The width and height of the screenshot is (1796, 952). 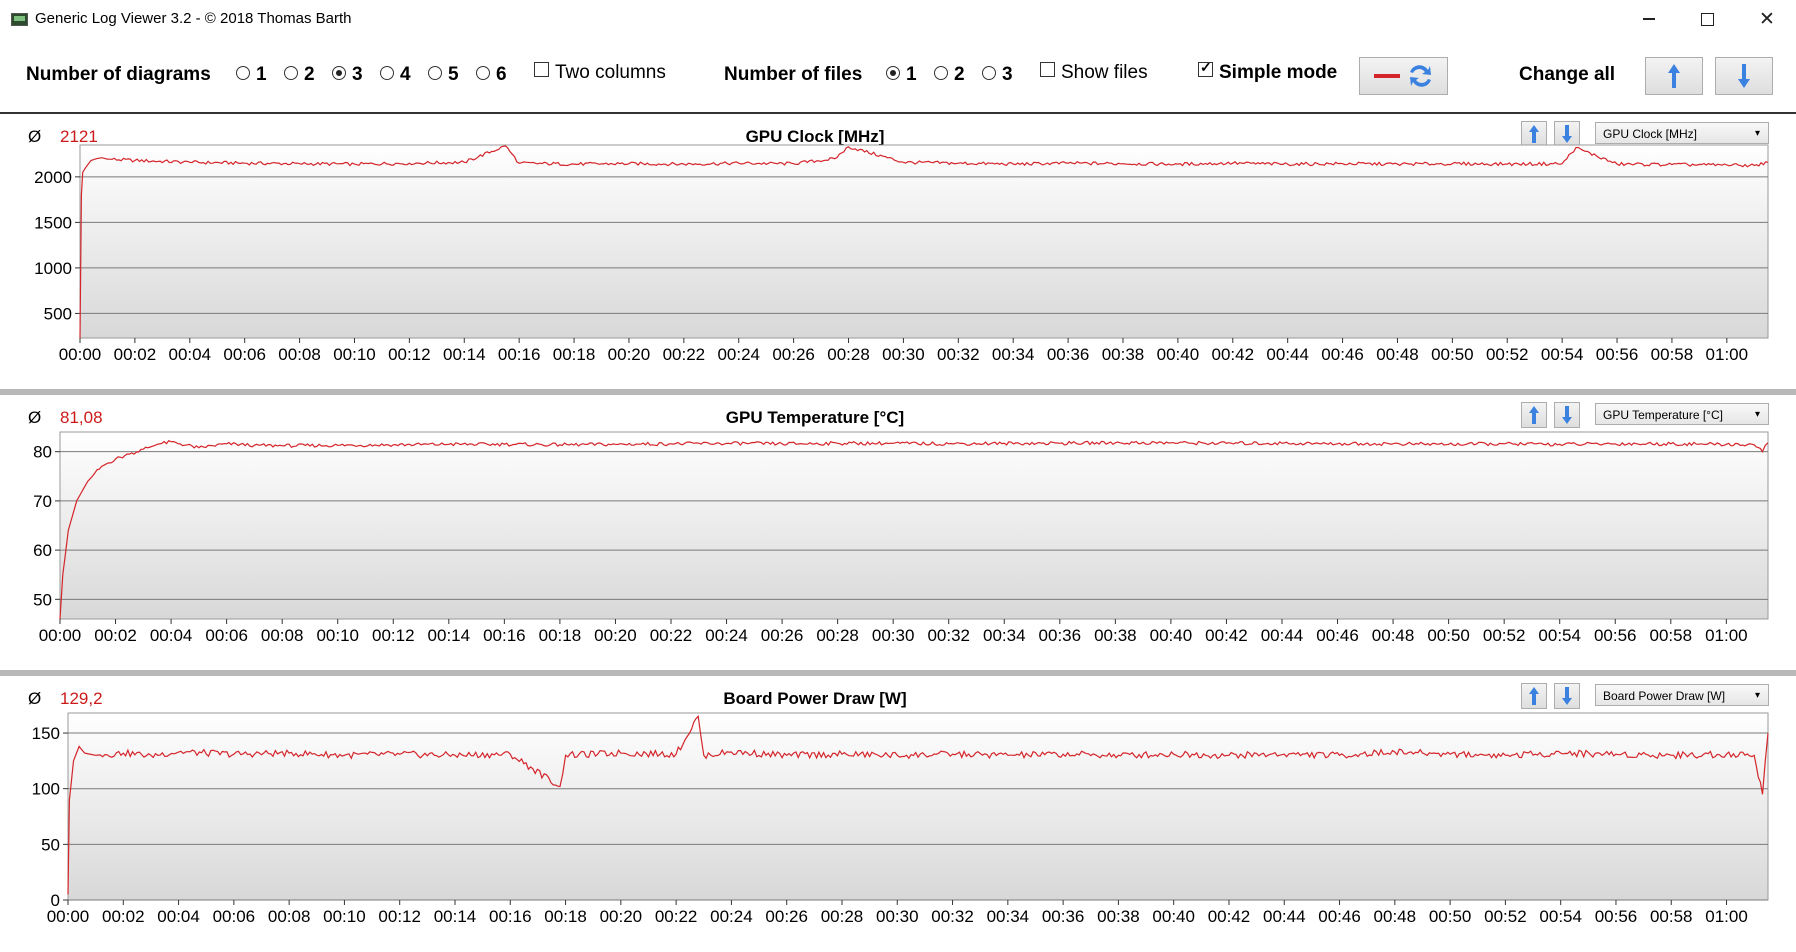 I want to click on change-all-down-button, so click(x=1744, y=76).